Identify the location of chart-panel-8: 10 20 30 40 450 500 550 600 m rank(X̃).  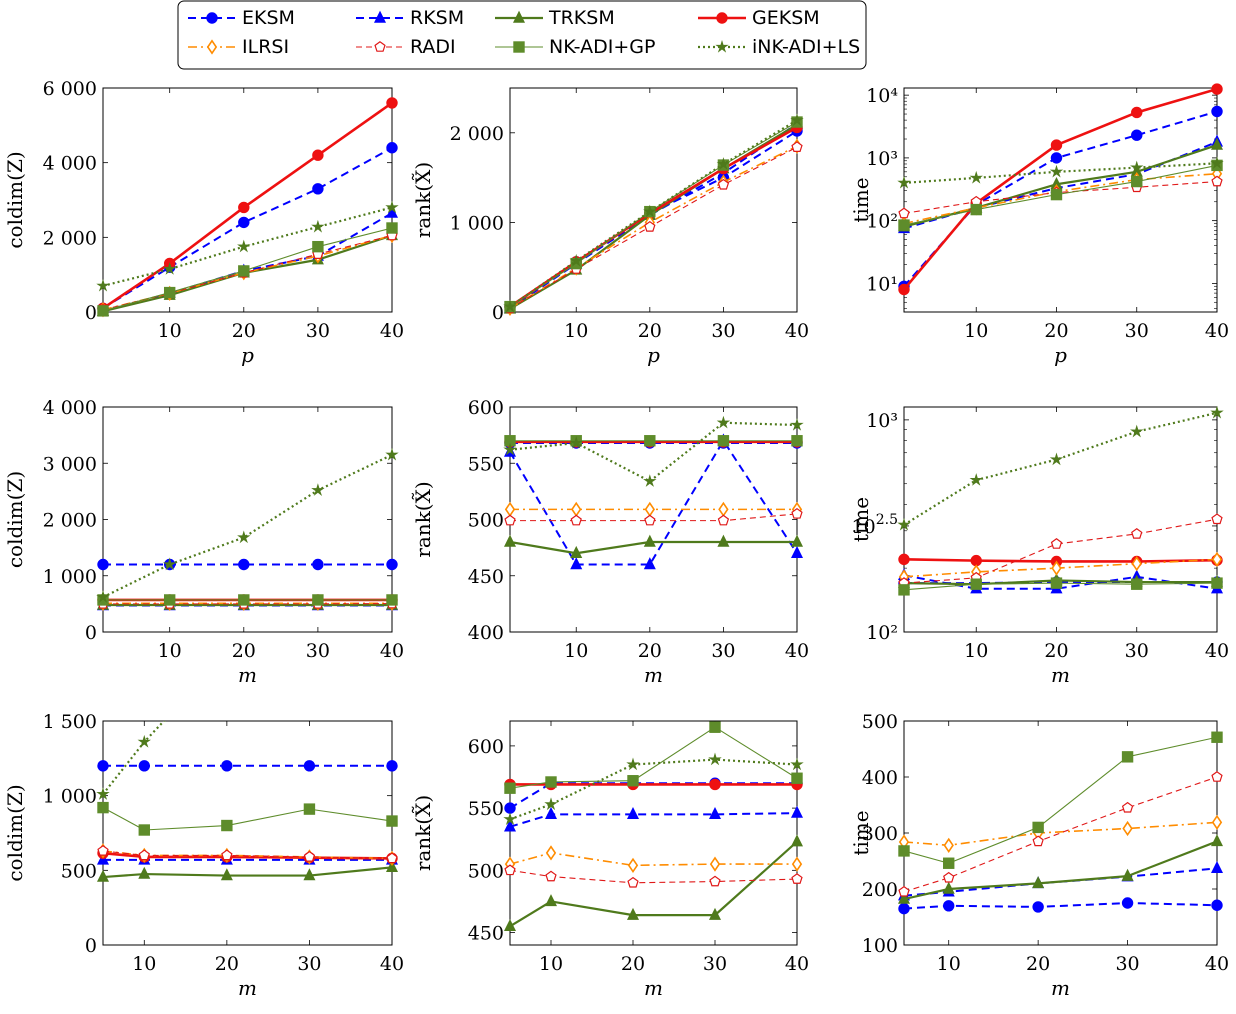
(610, 860).